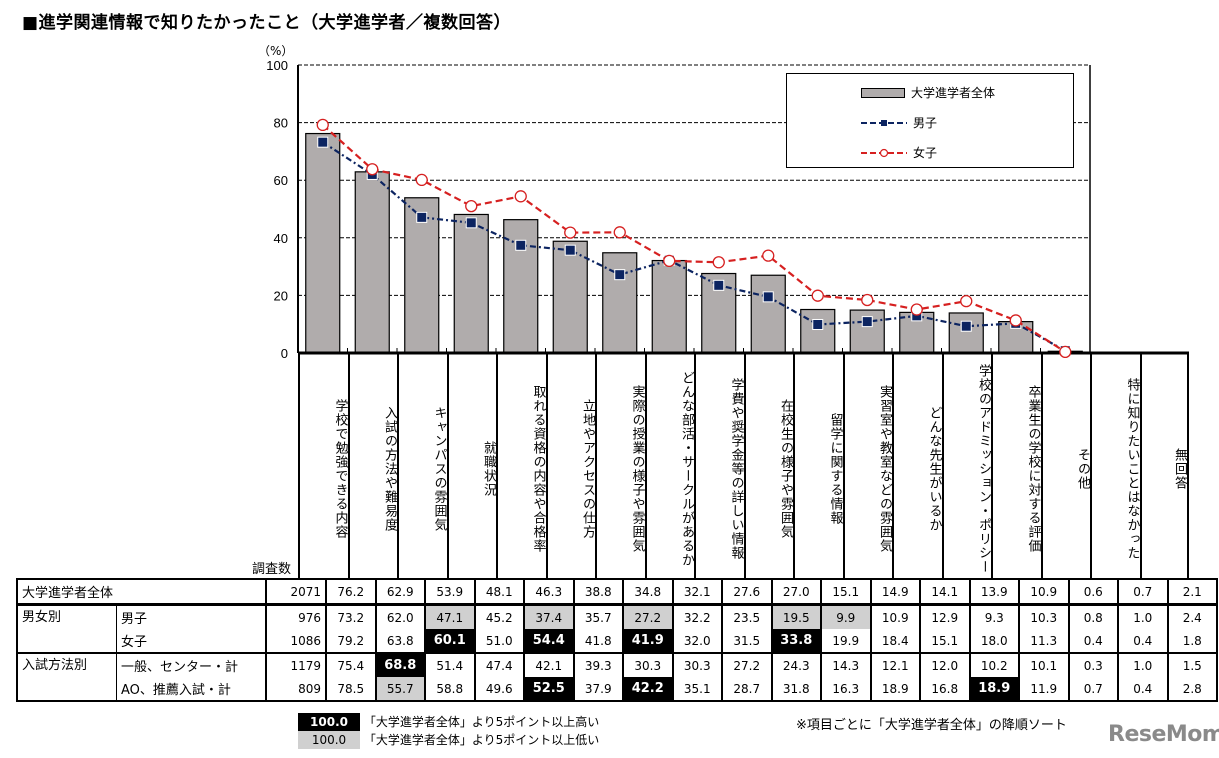  I want to click on value-cell: 11.9, so click(1043, 689).